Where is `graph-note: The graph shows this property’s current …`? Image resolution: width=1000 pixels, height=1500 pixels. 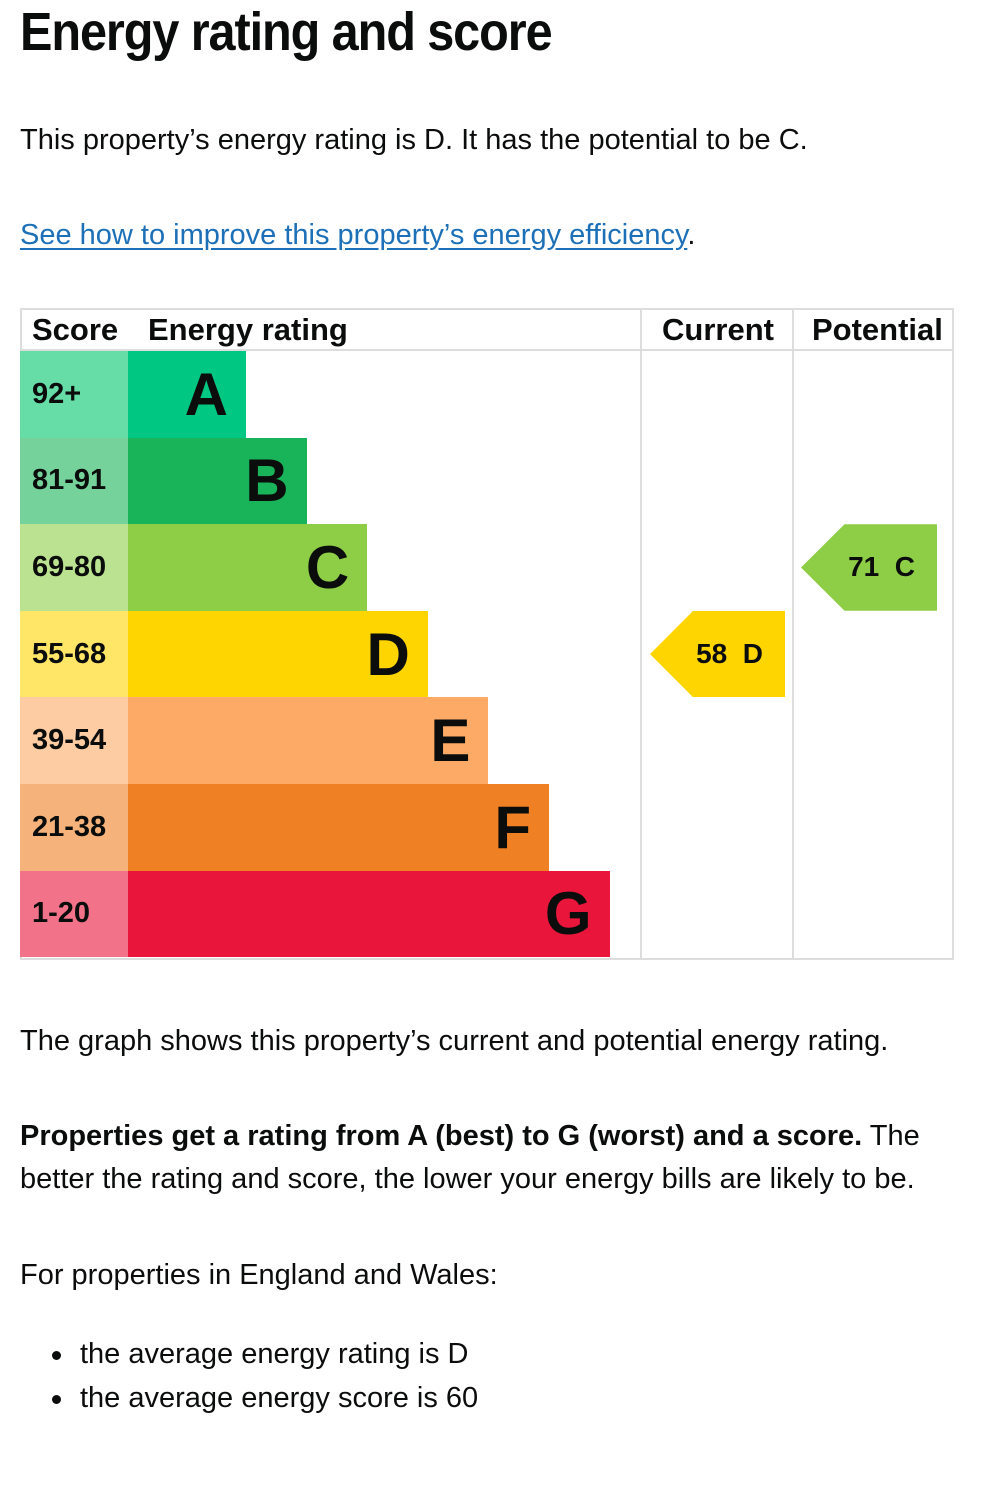
graph-note: The graph shows this property’s current … is located at coordinates (454, 1041).